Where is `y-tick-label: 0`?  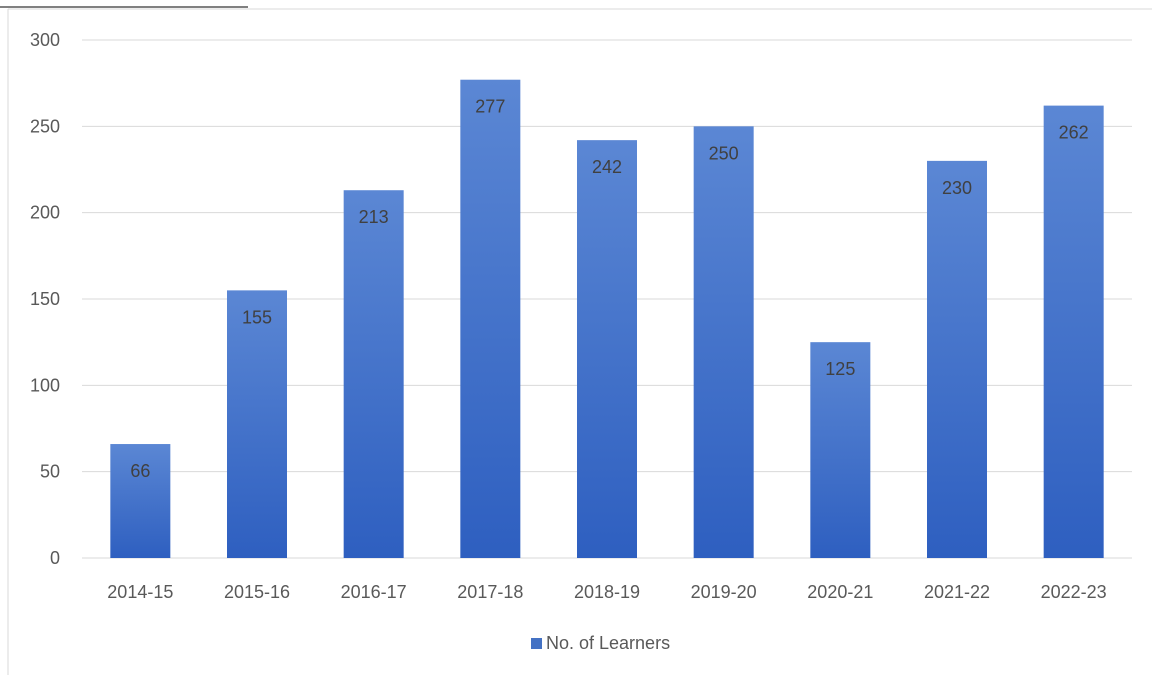 y-tick-label: 0 is located at coordinates (55, 558).